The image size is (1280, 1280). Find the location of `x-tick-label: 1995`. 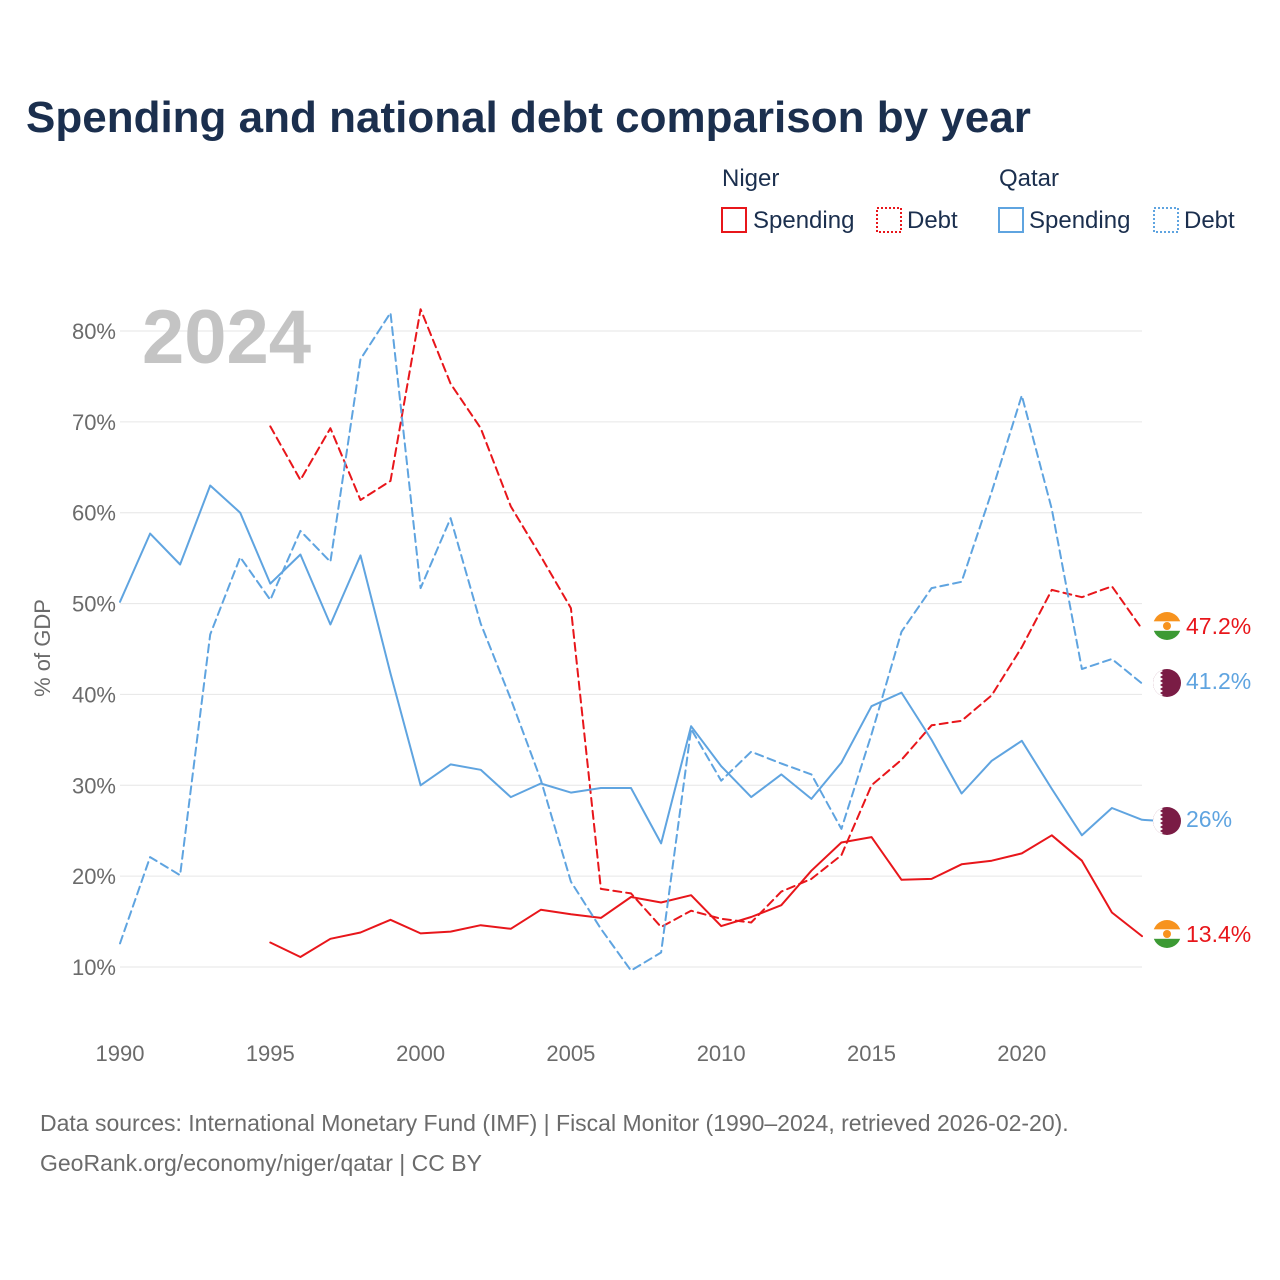

x-tick-label: 1995 is located at coordinates (270, 1053).